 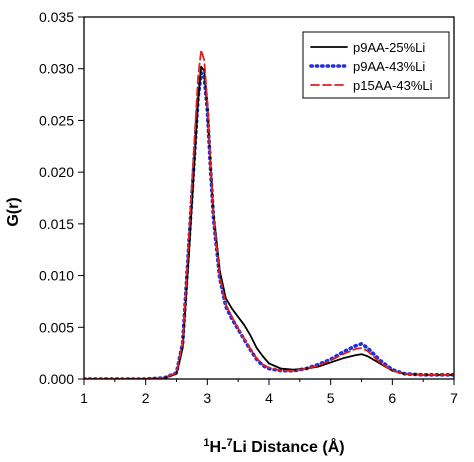 What do you see at coordinates (289, 446) in the screenshot?
I see `x-axis-title-text-2: Li Distance (Å)` at bounding box center [289, 446].